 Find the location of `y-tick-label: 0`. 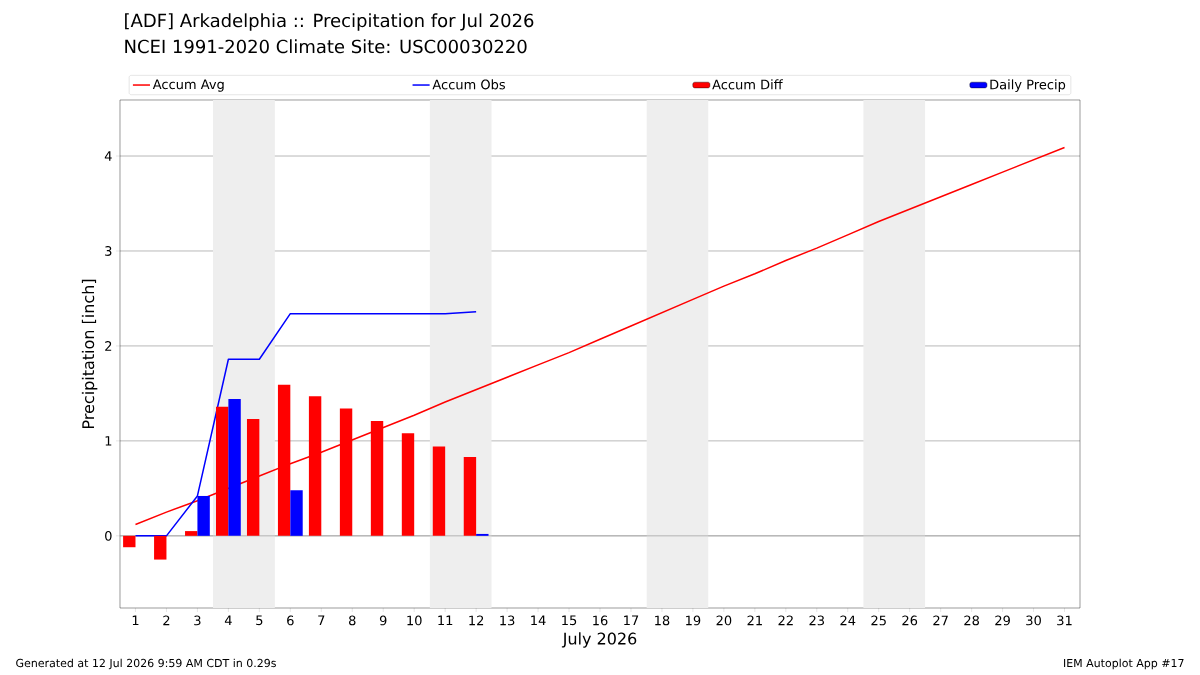

y-tick-label: 0 is located at coordinates (108, 535).